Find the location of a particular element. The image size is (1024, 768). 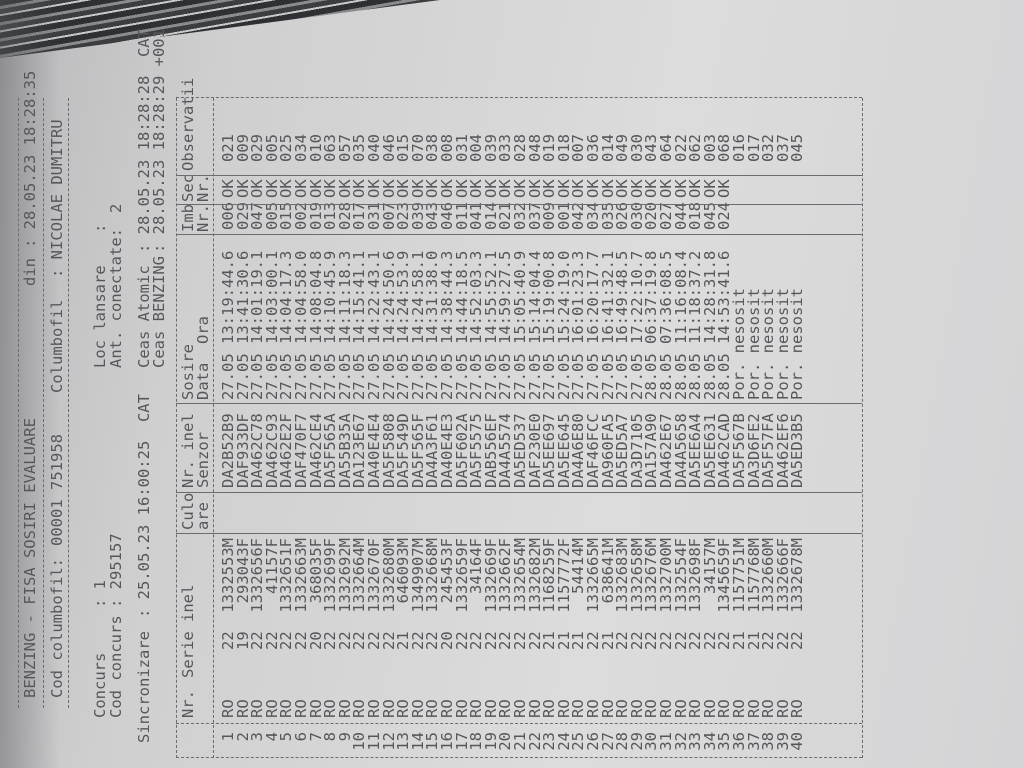

document-title: BENZING - FISA SOSIRI EVALUARE is located at coordinates (30, 558).